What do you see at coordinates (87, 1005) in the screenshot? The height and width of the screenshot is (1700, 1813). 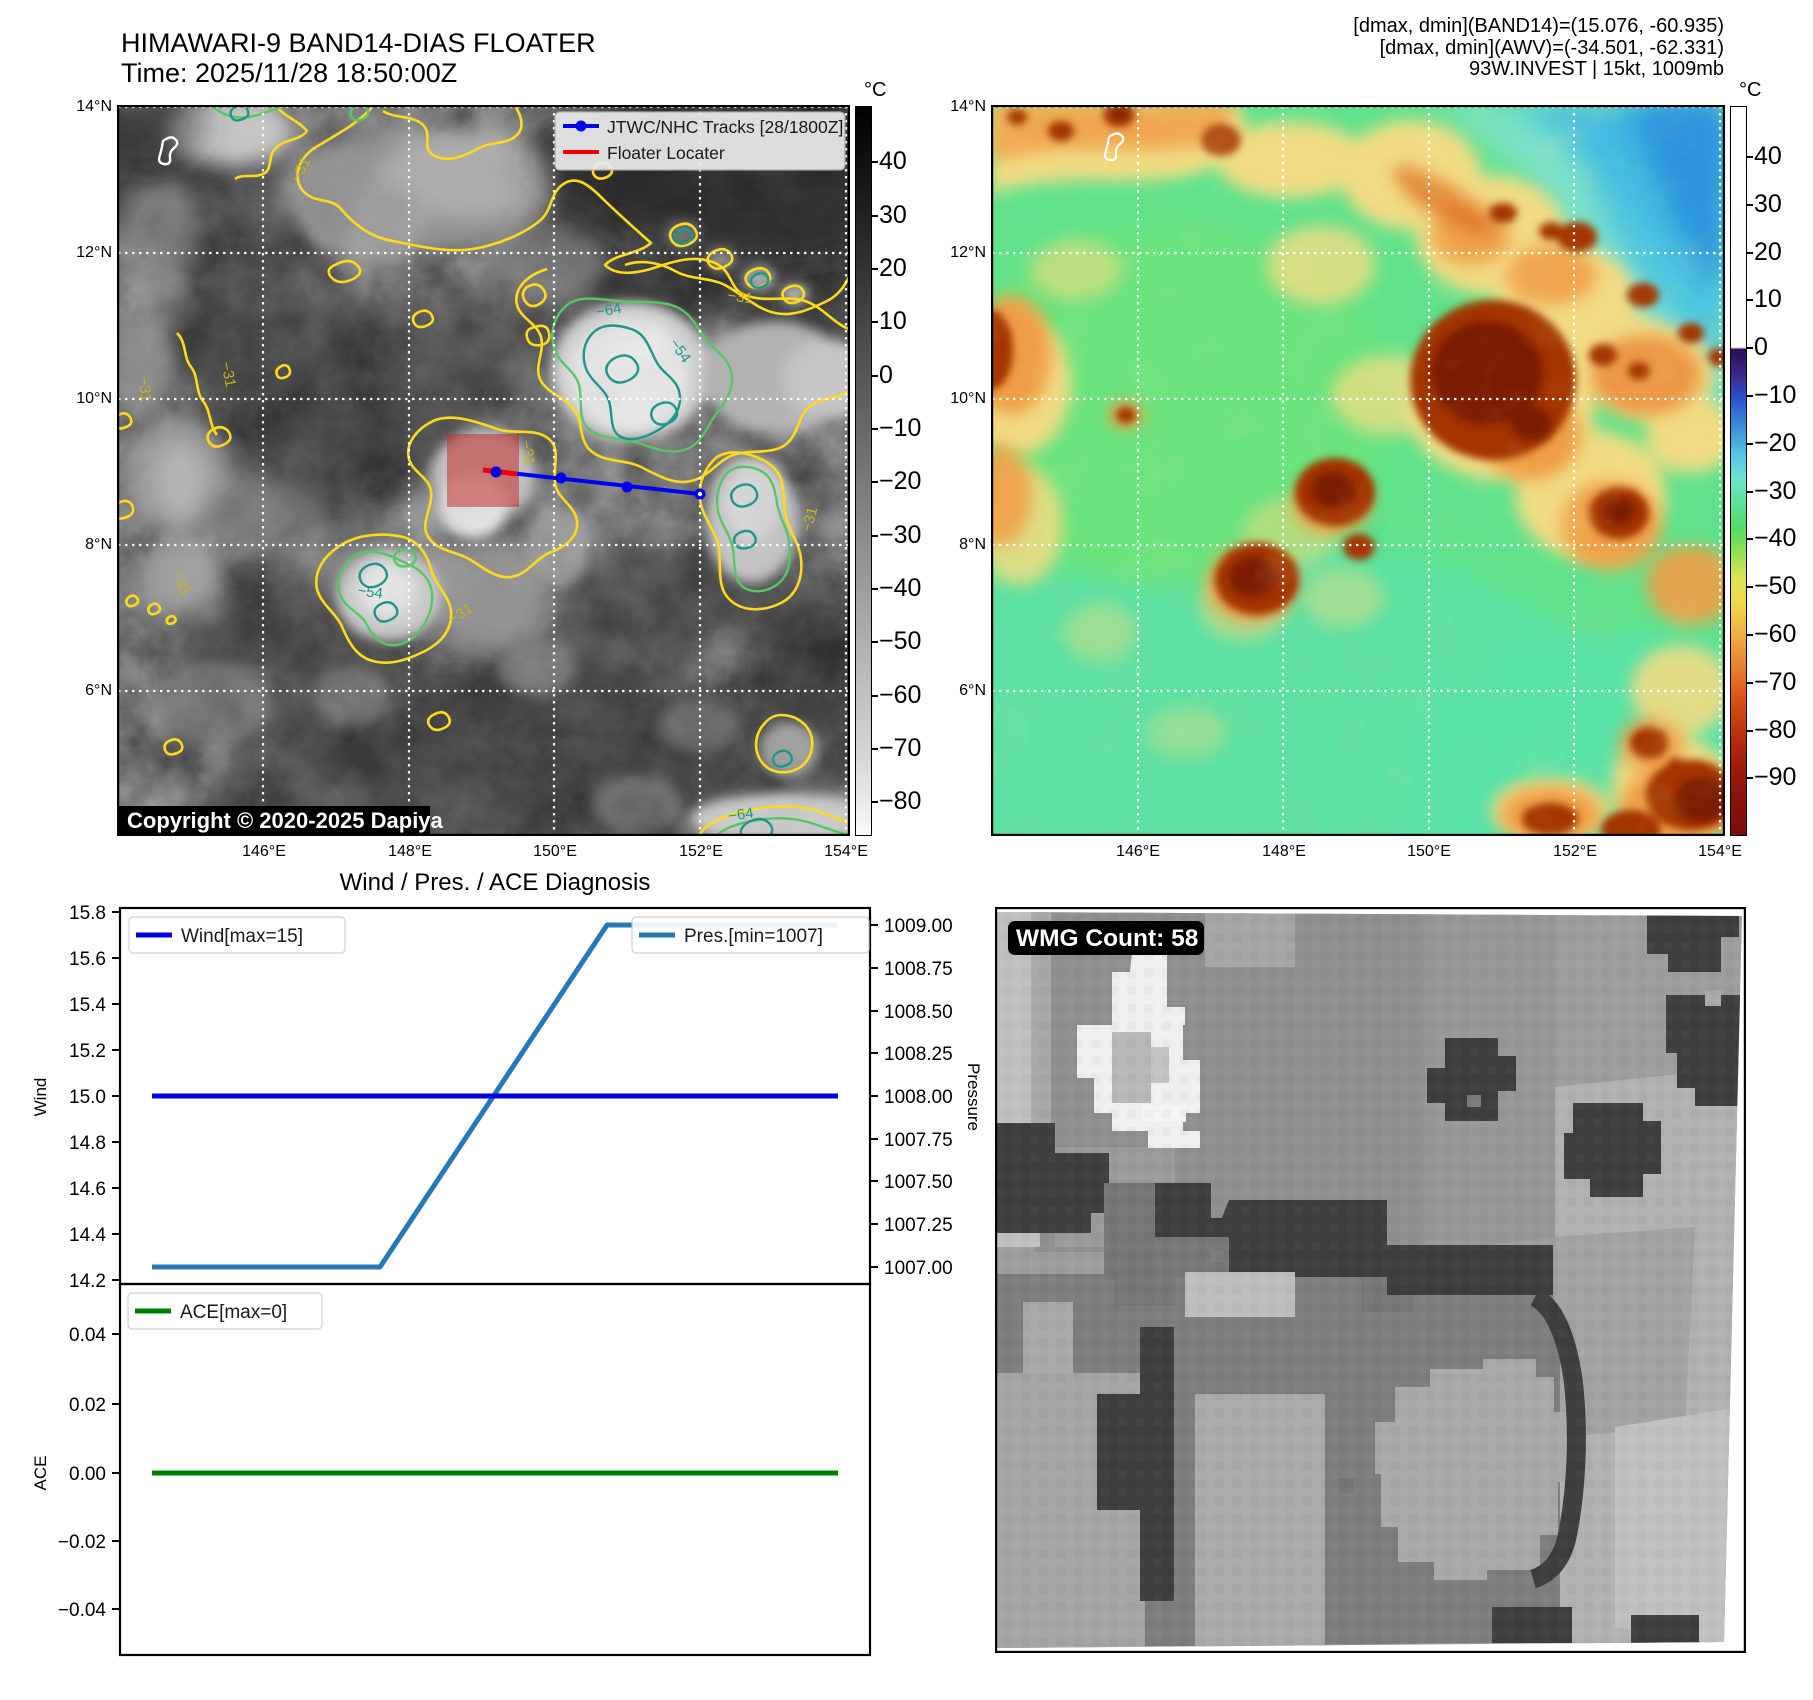 I see `svg-text: 15.4` at bounding box center [87, 1005].